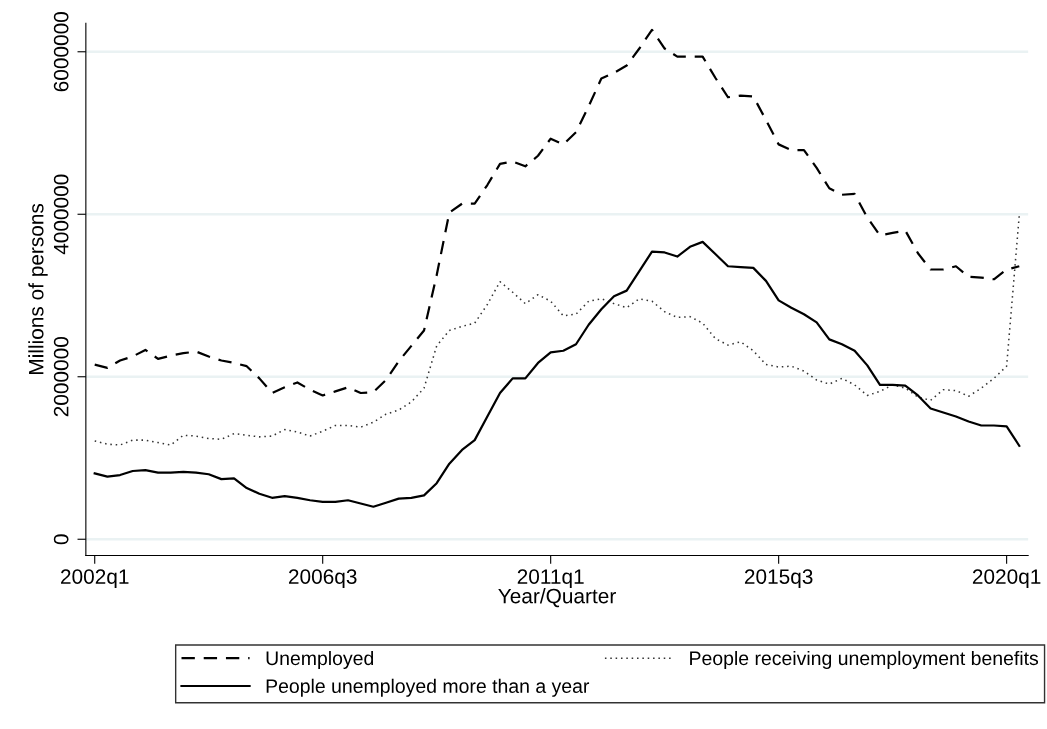  What do you see at coordinates (322, 579) in the screenshot?
I see `x-tick-label: 2006q3` at bounding box center [322, 579].